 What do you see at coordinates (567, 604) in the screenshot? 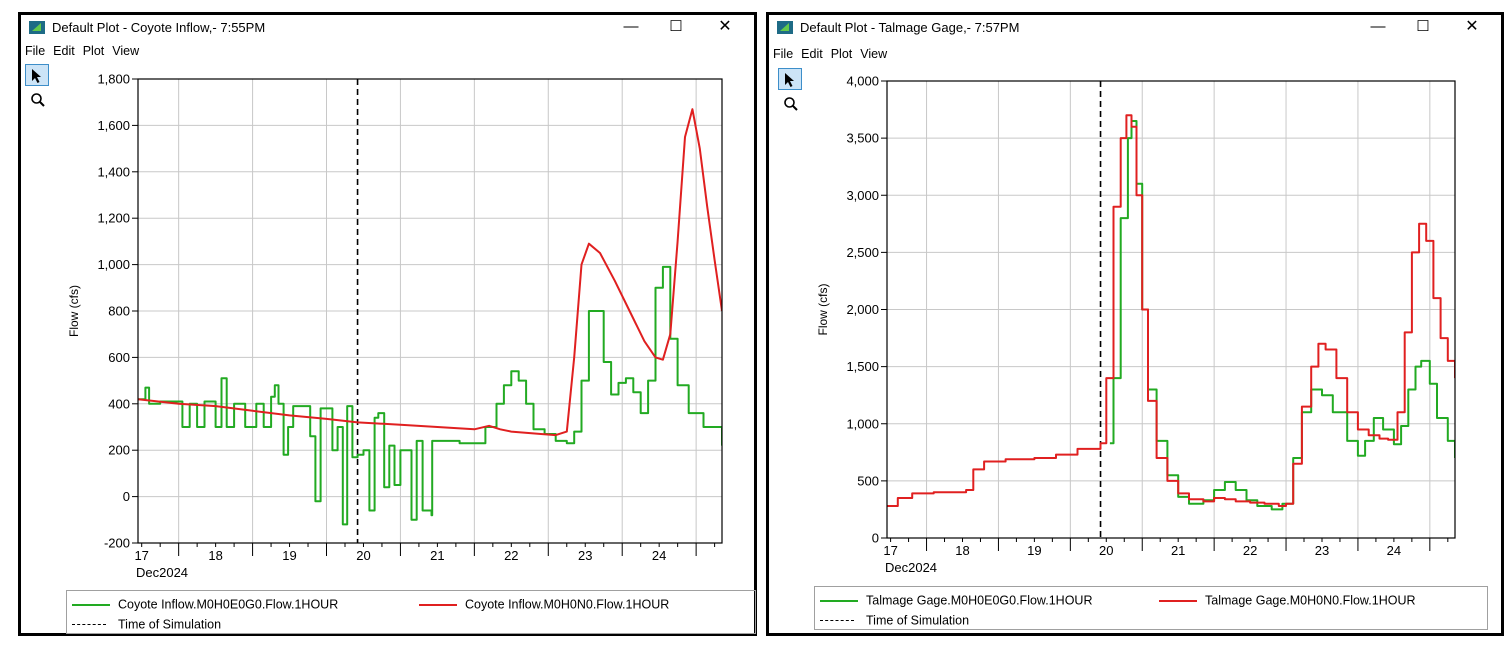
I see `legend-label: Coyote Inflow.M0H0N0.Flow.1HOUR` at bounding box center [567, 604].